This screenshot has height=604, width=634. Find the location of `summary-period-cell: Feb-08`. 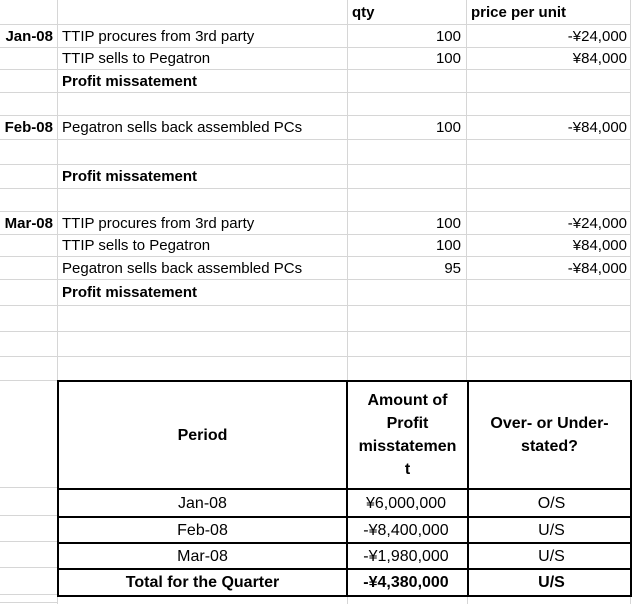

summary-period-cell: Feb-08 is located at coordinates (203, 531).